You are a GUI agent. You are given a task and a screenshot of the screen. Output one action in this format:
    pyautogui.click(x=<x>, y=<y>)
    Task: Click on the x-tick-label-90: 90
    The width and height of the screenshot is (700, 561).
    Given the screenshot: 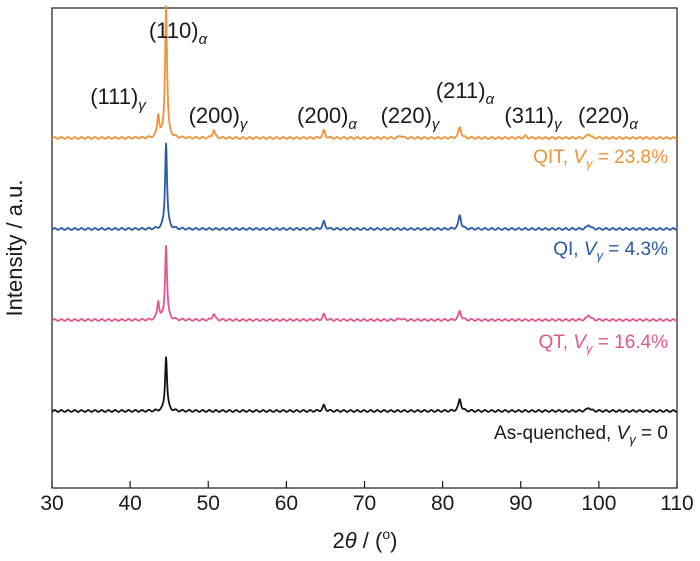 What is the action you would take?
    pyautogui.click(x=520, y=503)
    